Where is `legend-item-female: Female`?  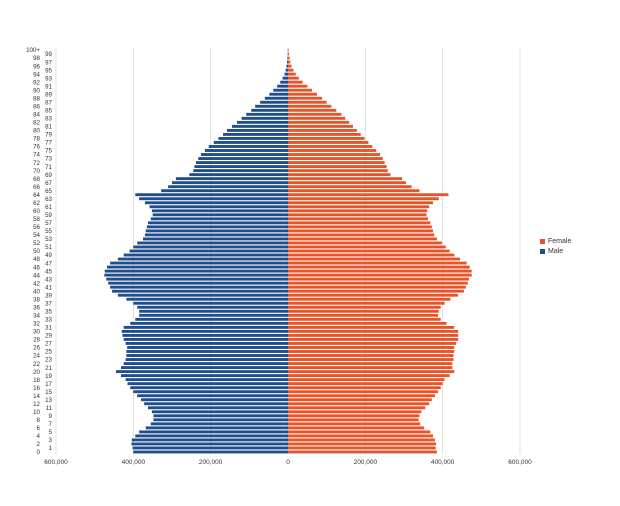
legend-item-female: Female is located at coordinates (555, 241).